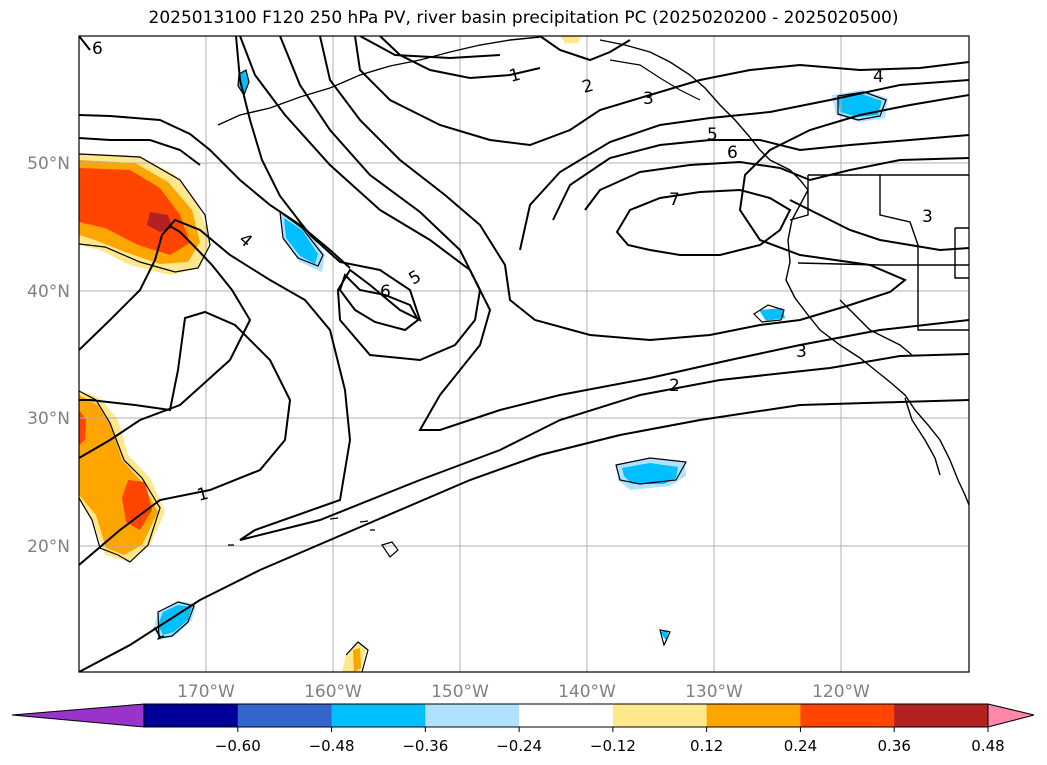  I want to click on shade-yellow-top, so click(571, 39).